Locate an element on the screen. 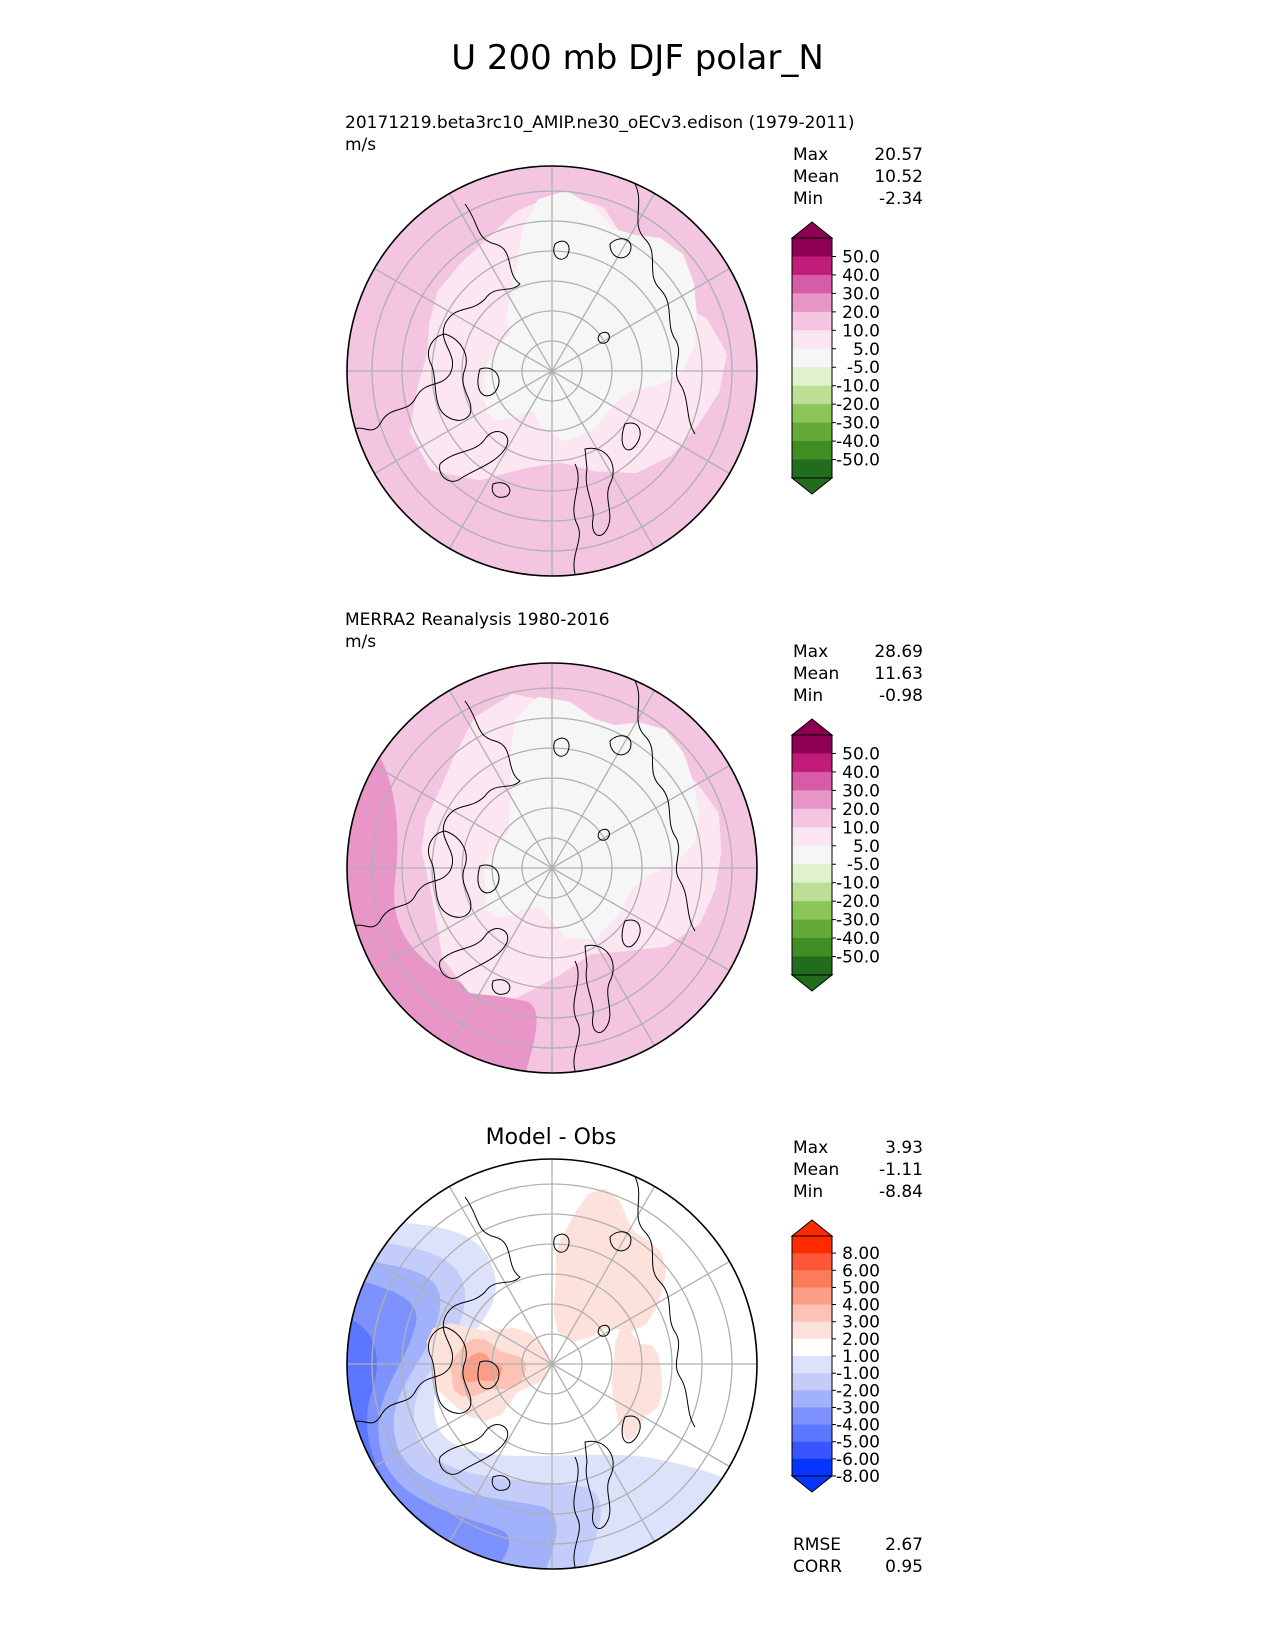  stats-box: Max 28.69 Mean 11.63 Min -0.98 is located at coordinates (858, 674).